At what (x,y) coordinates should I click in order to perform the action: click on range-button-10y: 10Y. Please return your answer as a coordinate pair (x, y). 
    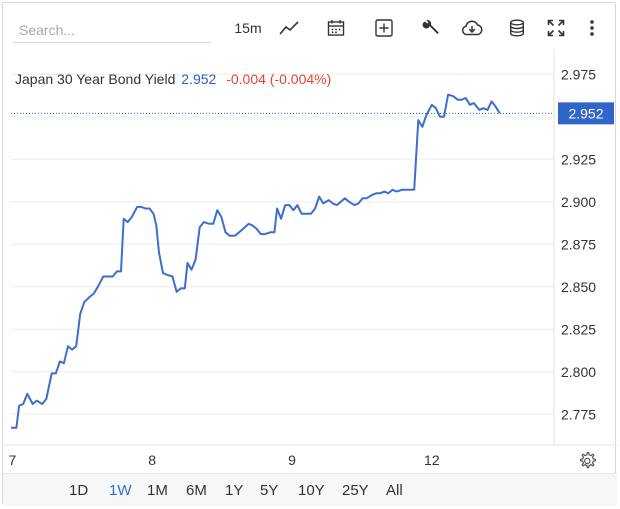
    Looking at the image, I should click on (311, 490).